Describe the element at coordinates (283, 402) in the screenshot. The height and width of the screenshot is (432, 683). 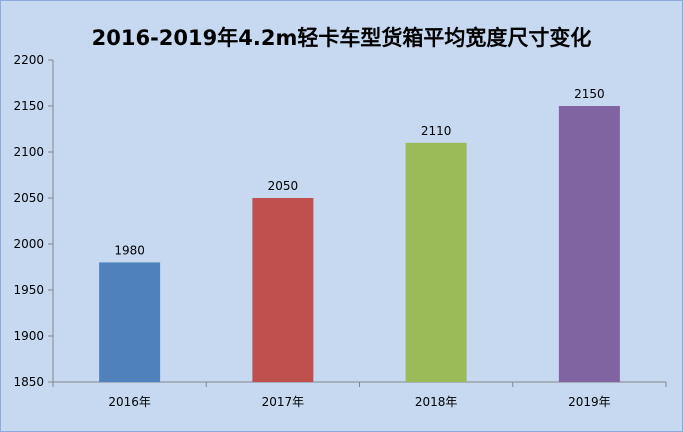
I see `x-tick-label: 2017年` at that location.